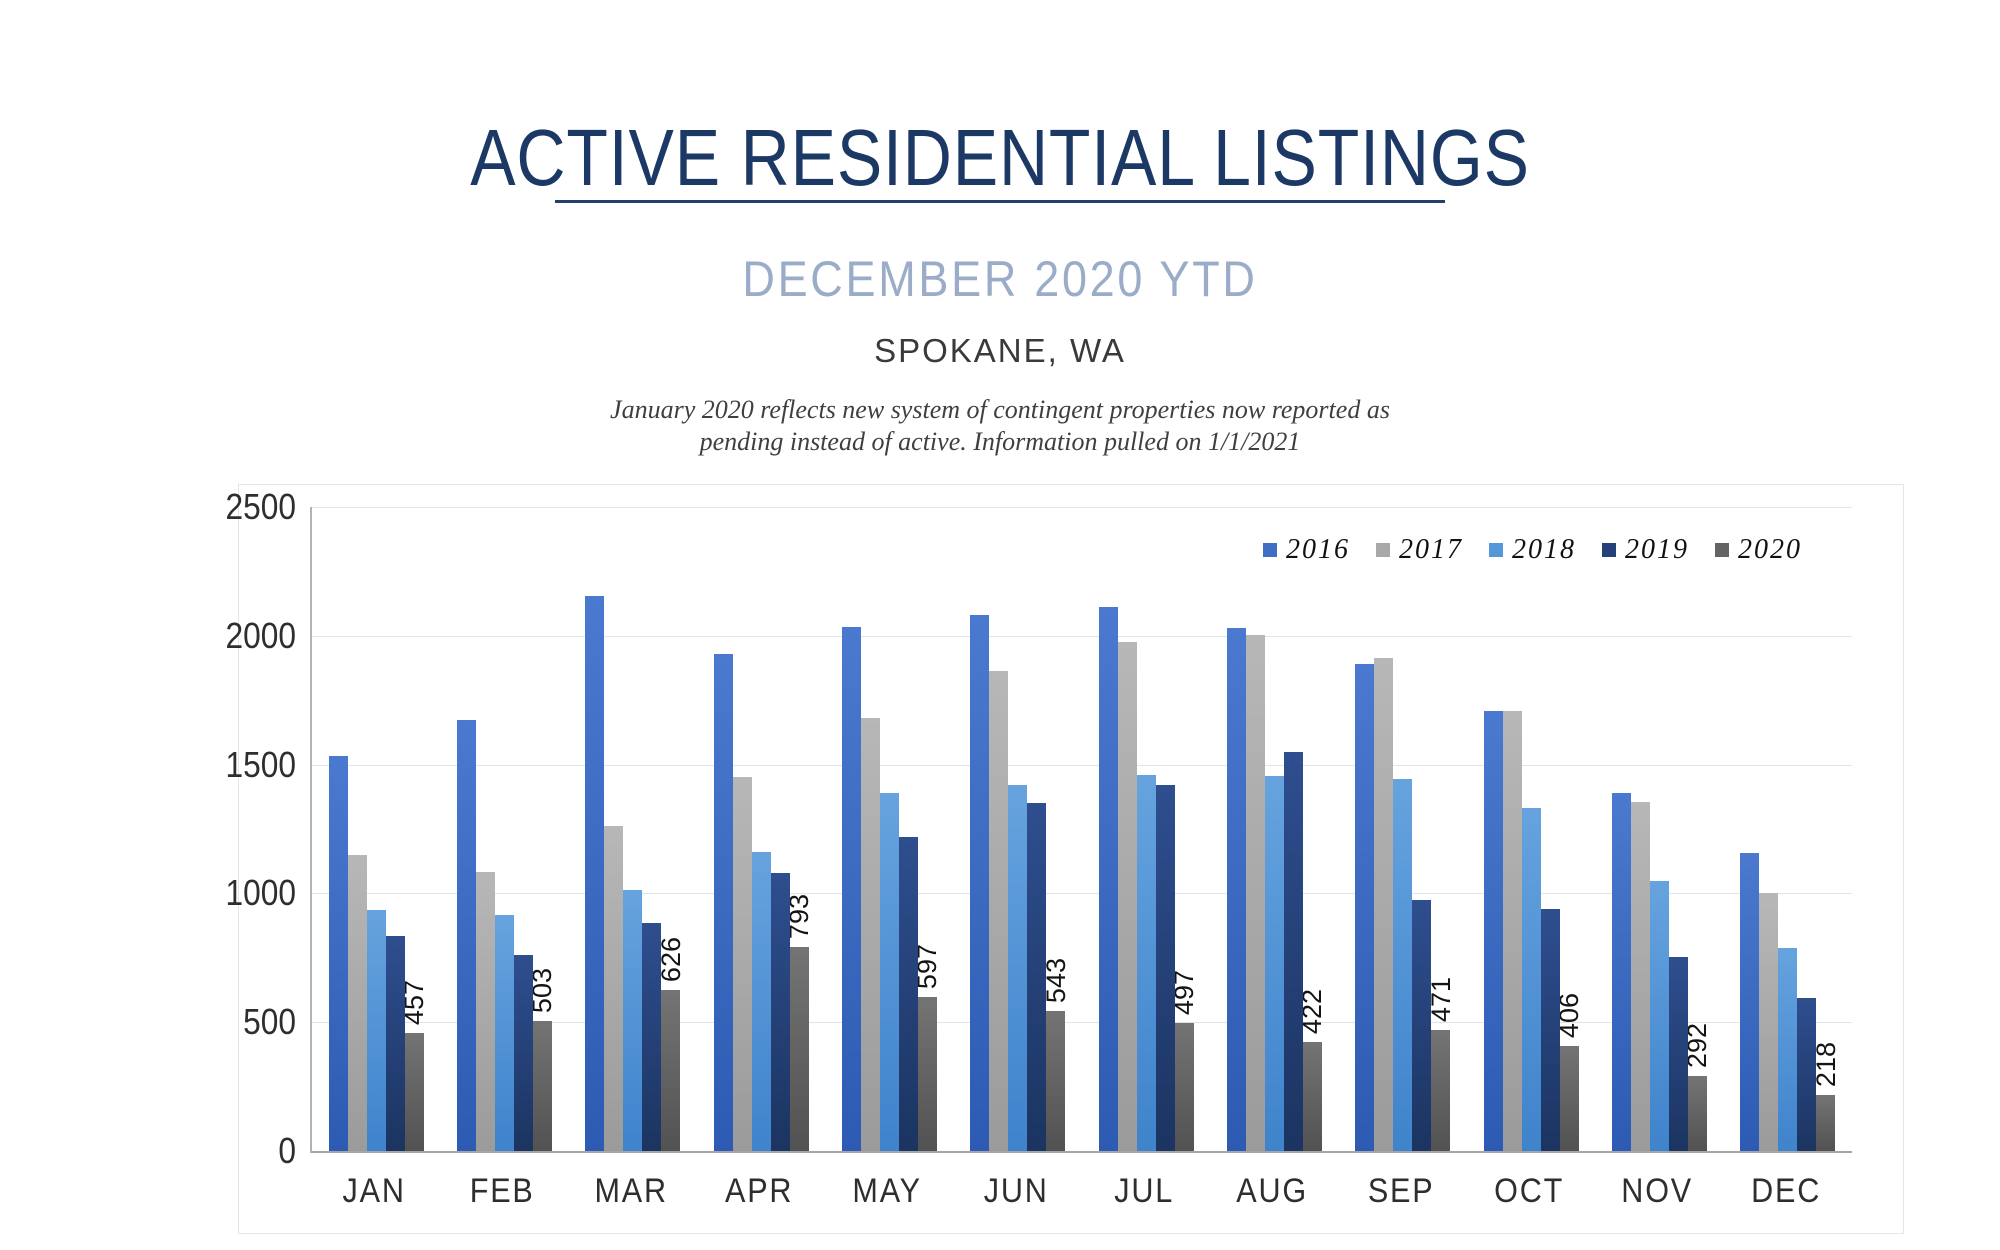 The height and width of the screenshot is (1250, 2000). What do you see at coordinates (595, 873) in the screenshot?
I see `bar-2016-mar` at bounding box center [595, 873].